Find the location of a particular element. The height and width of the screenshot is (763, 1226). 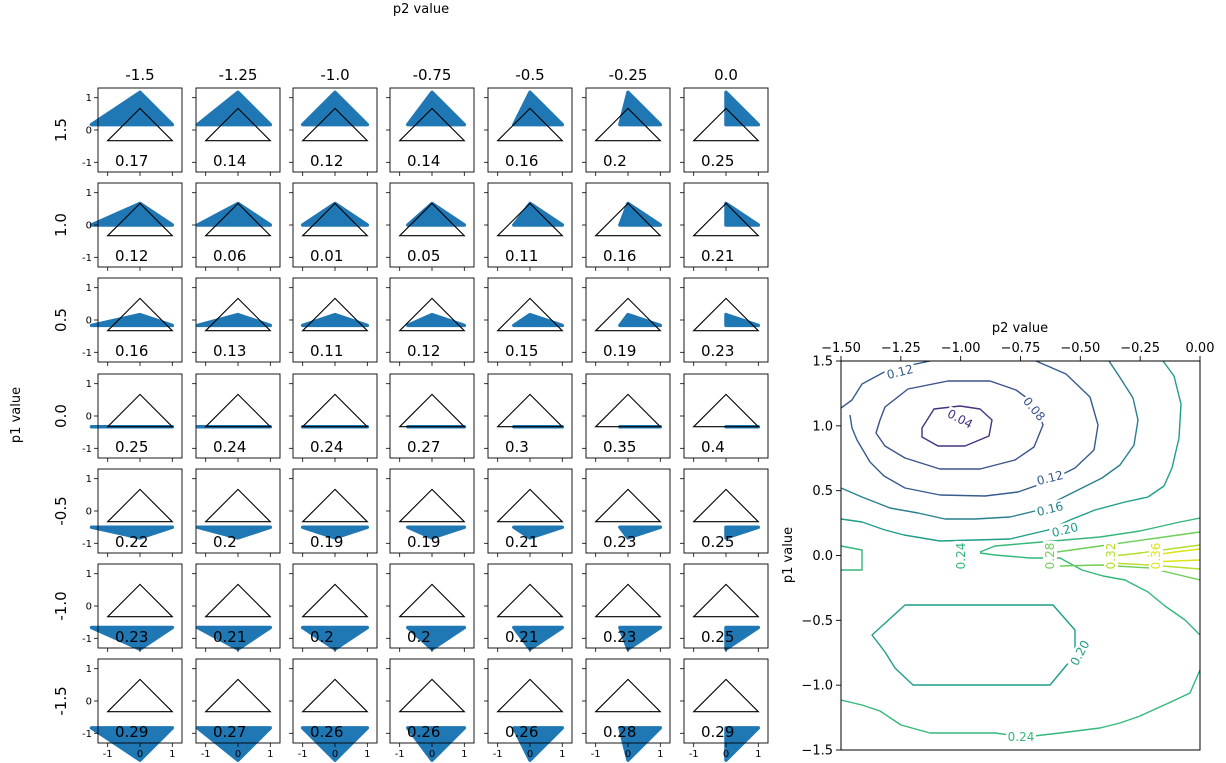

panel: 0.23 is located at coordinates (724, 321).